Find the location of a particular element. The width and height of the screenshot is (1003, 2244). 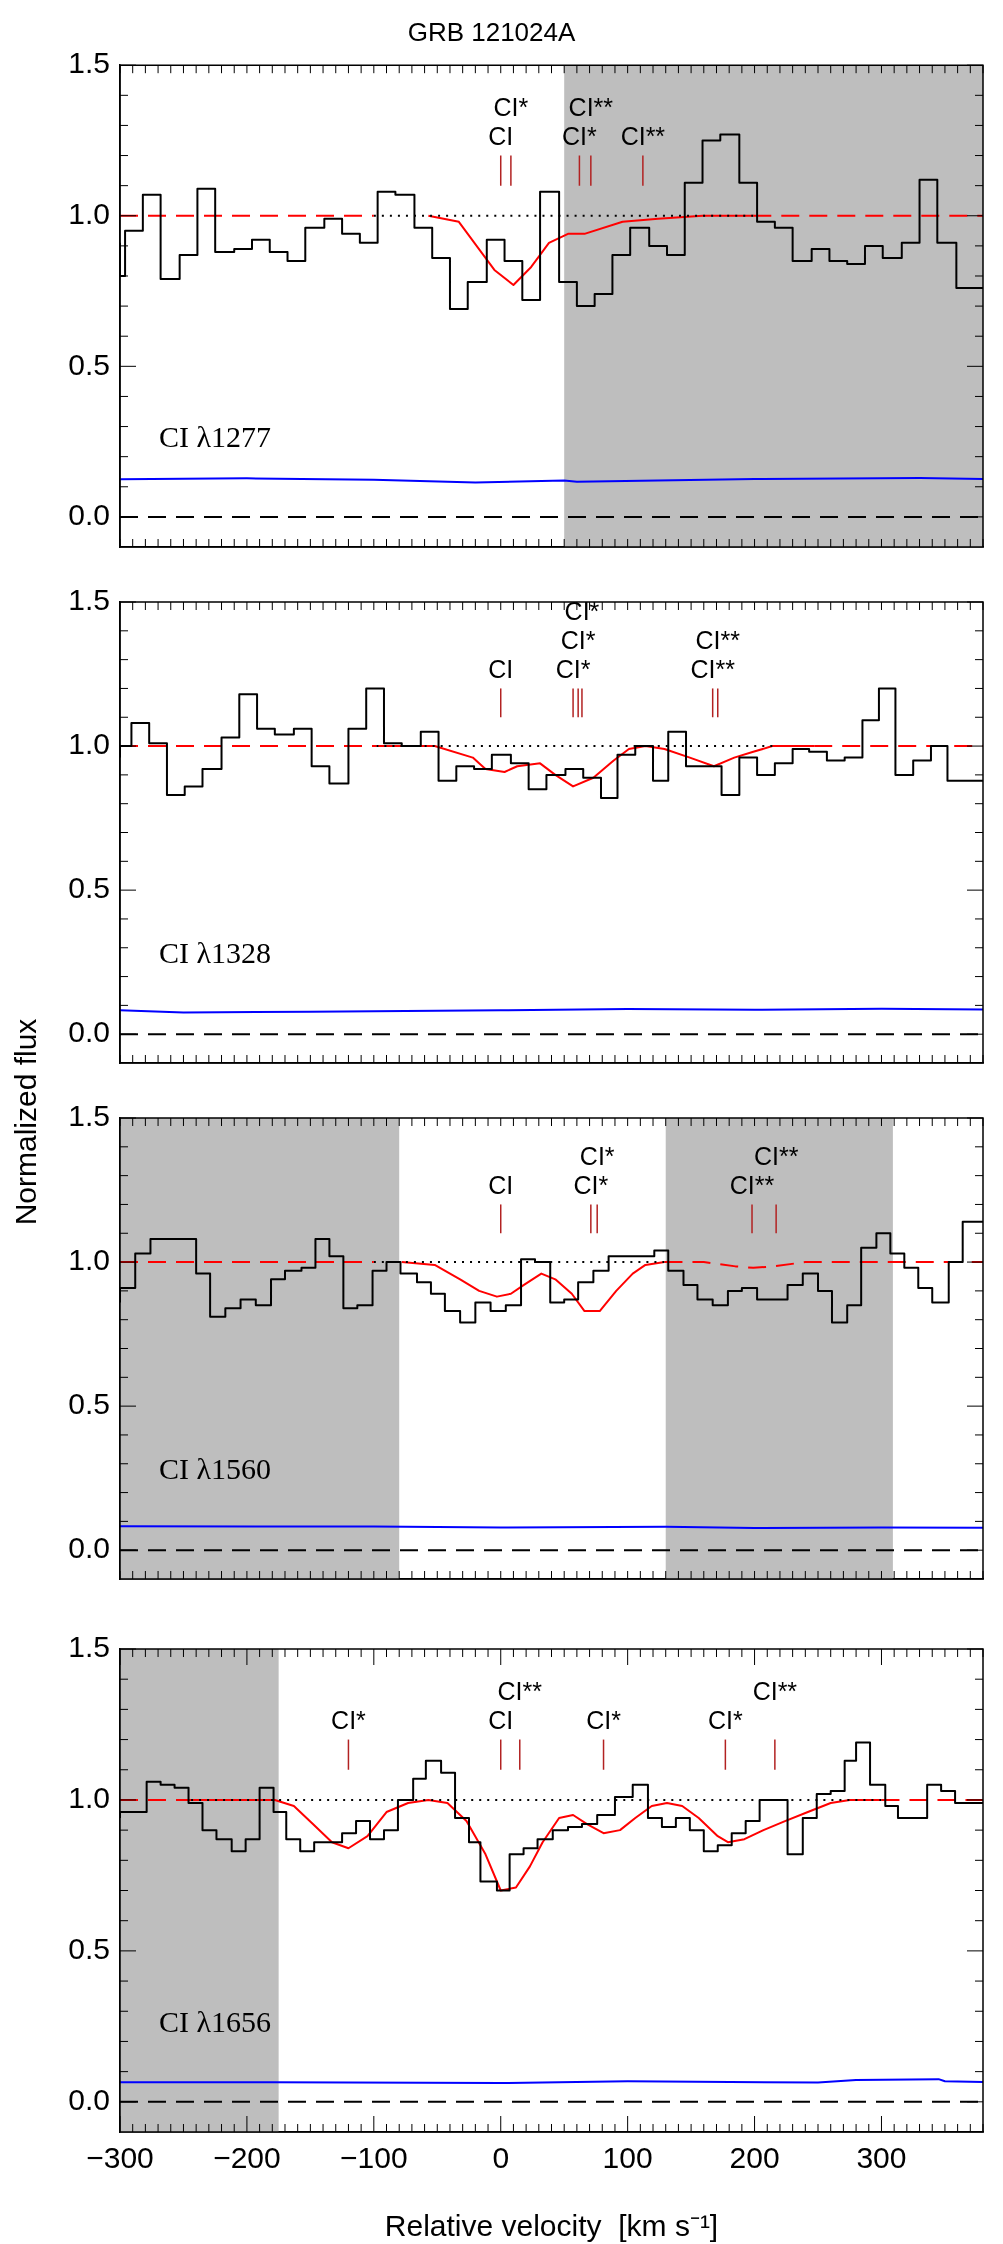

x-tick-label: −300 is located at coordinates (120, 2158).